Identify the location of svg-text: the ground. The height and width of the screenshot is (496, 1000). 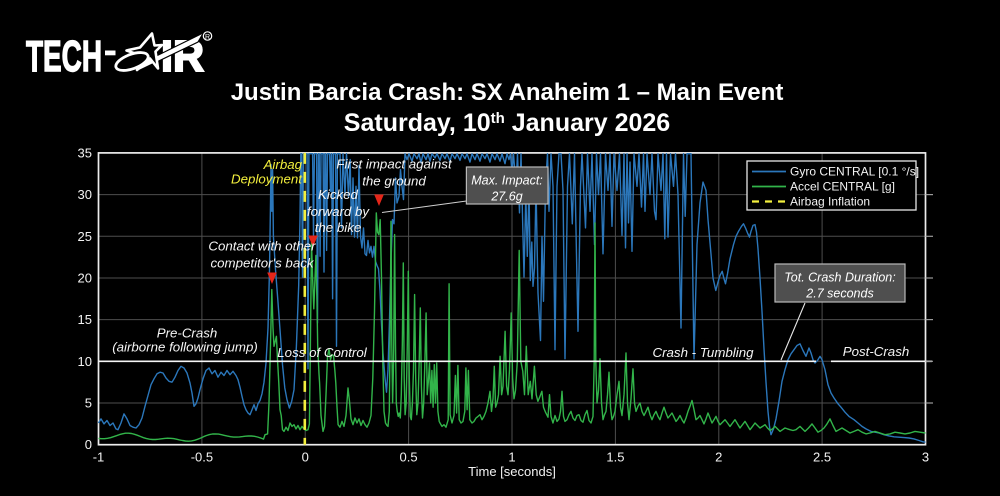
(394, 181).